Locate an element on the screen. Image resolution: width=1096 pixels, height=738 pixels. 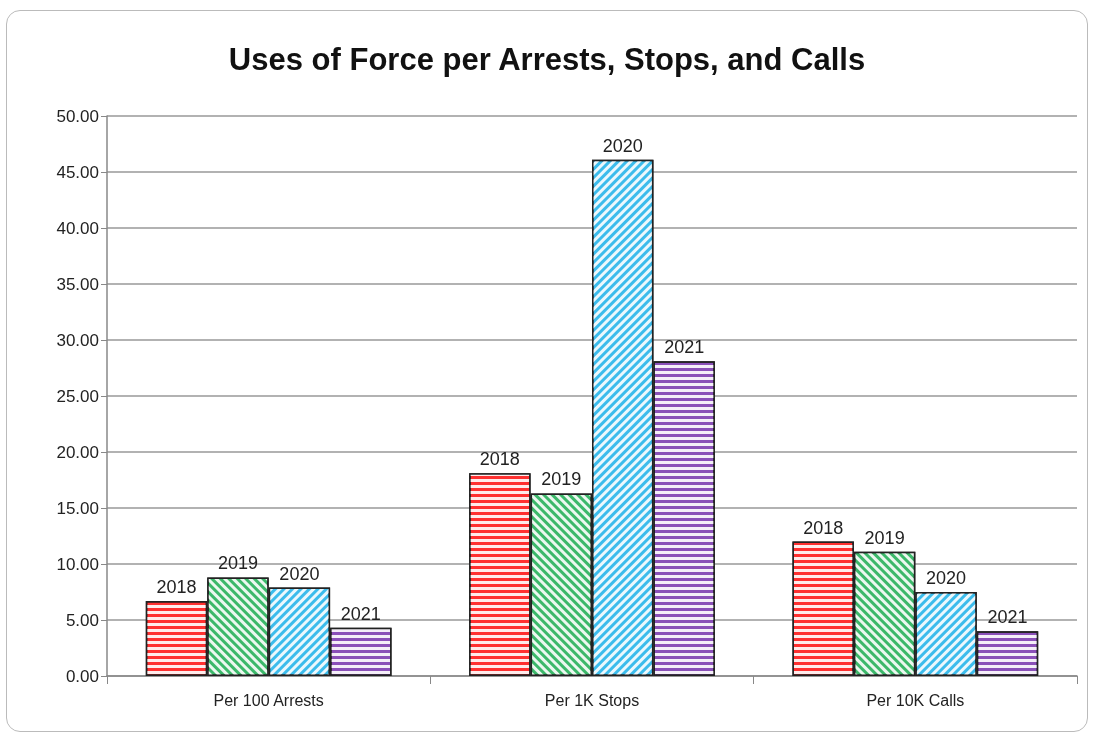
x-tick-label: Per 1K Stops is located at coordinates (592, 700).